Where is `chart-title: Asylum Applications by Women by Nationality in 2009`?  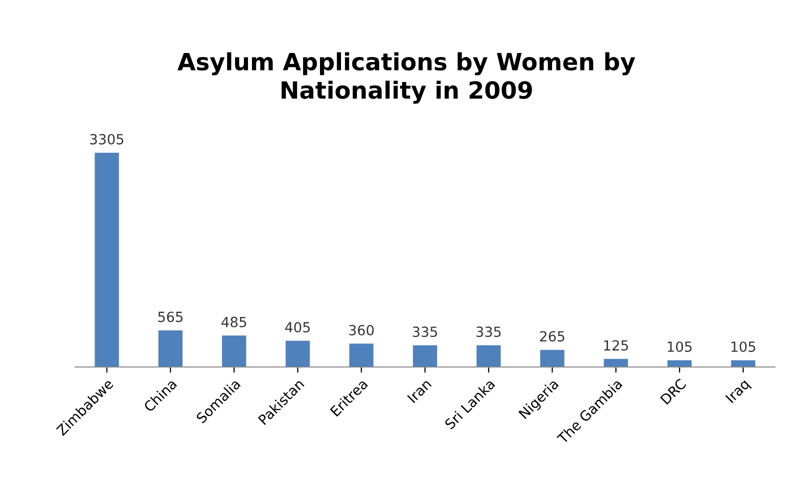
chart-title: Asylum Applications by Women by Nationality in 2009 is located at coordinates (407, 78).